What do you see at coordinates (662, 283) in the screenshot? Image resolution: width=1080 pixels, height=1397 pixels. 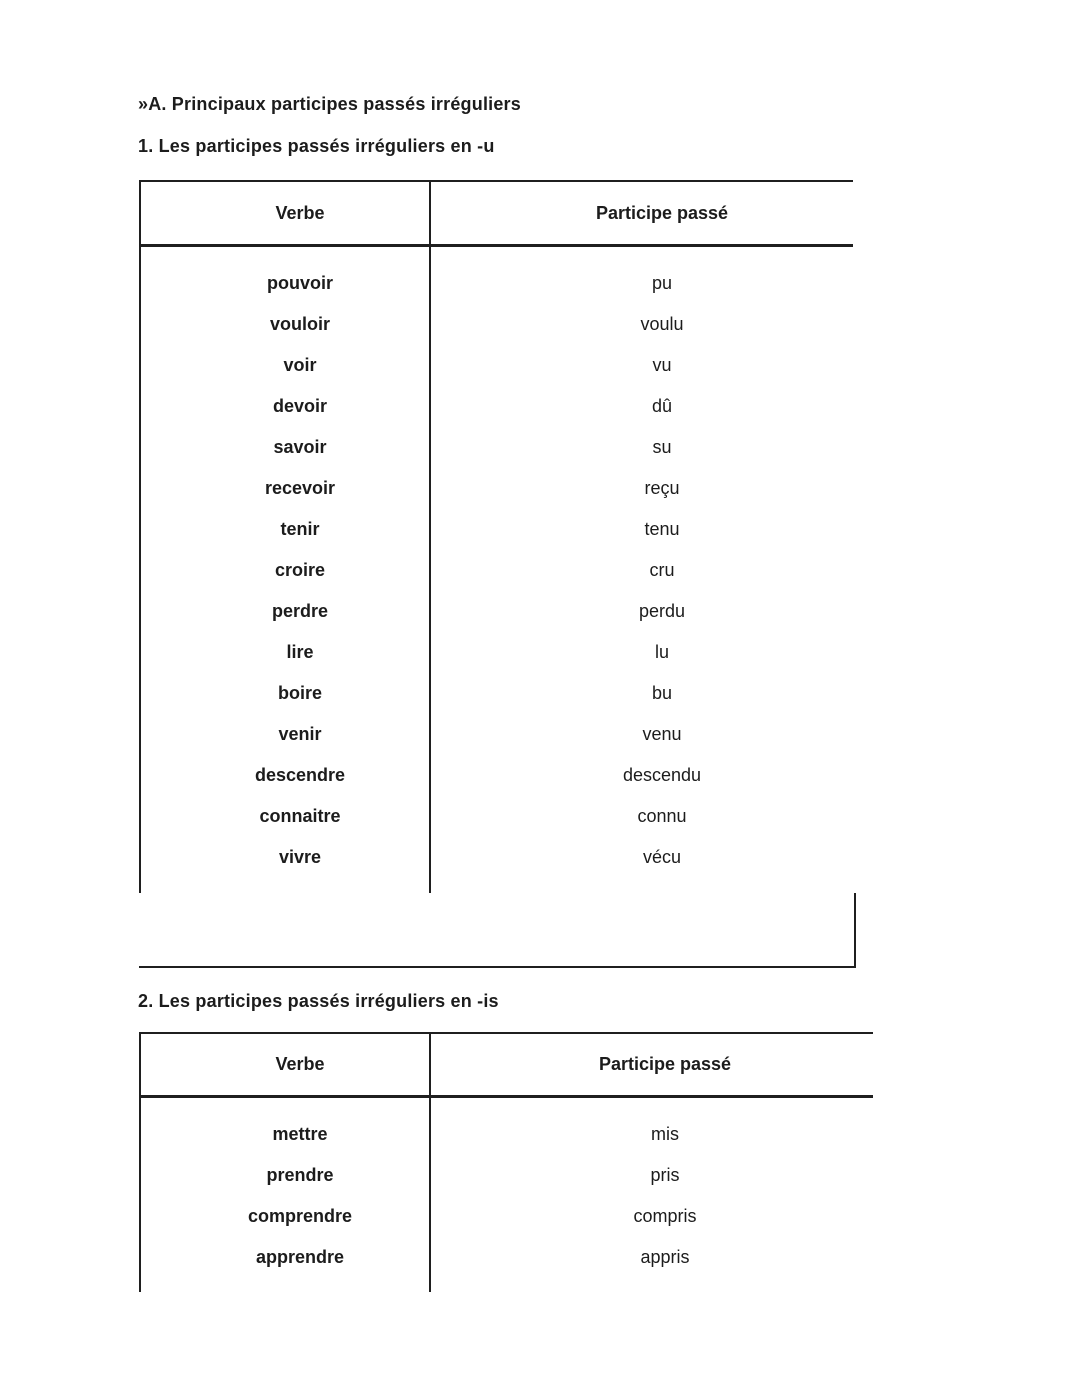 I see `participle-cell: pu` at bounding box center [662, 283].